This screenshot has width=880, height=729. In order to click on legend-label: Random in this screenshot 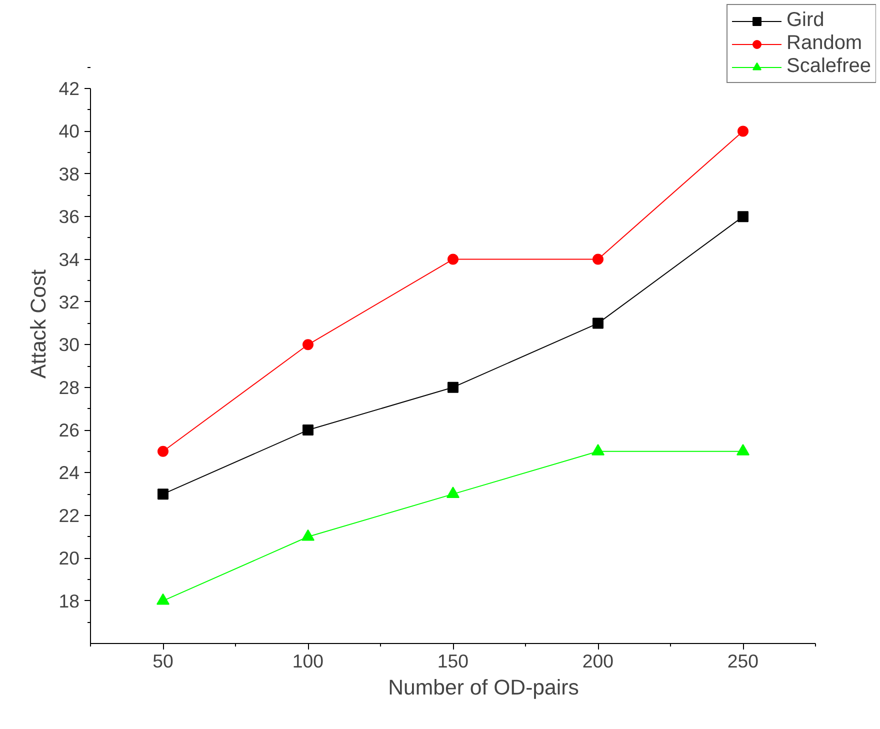, I will do `click(824, 43)`.